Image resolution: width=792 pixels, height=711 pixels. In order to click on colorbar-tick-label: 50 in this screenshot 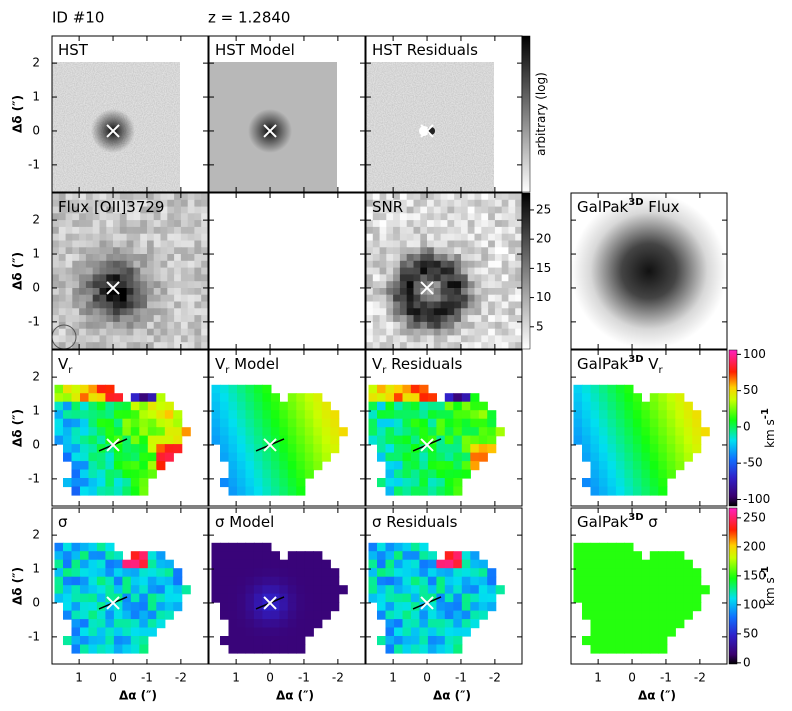, I will do `click(750, 633)`.